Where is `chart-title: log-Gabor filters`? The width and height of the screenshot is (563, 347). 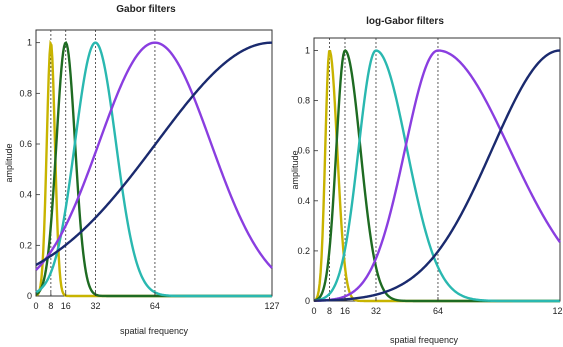 chart-title: log-Gabor filters is located at coordinates (405, 21).